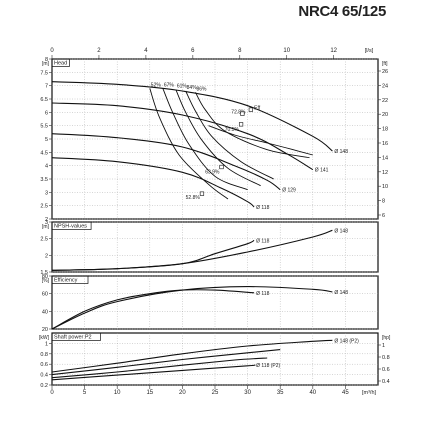  I want to click on power-title-box, so click(76, 336).